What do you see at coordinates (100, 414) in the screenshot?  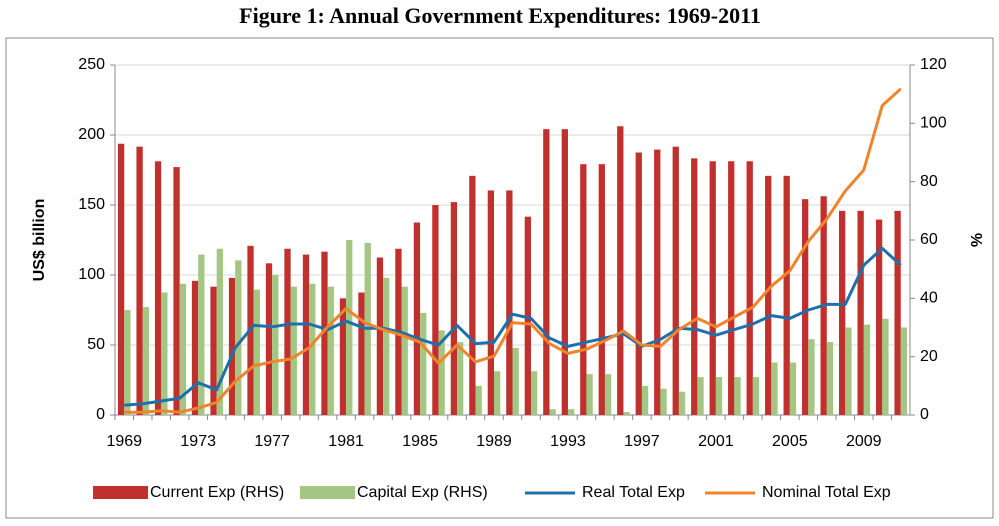 I see `y-tick-label: 0` at bounding box center [100, 414].